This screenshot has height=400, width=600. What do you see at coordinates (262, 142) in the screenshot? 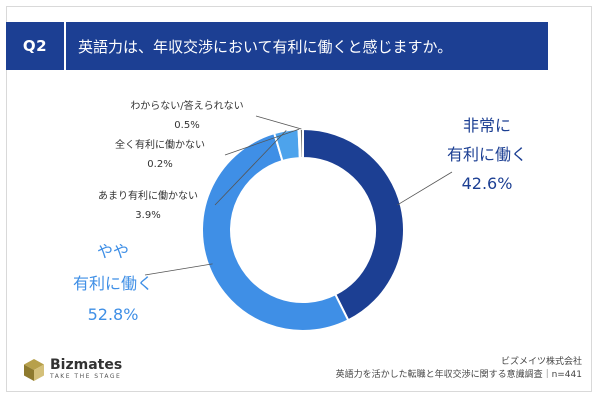
I see `leader-not-at-all` at bounding box center [262, 142].